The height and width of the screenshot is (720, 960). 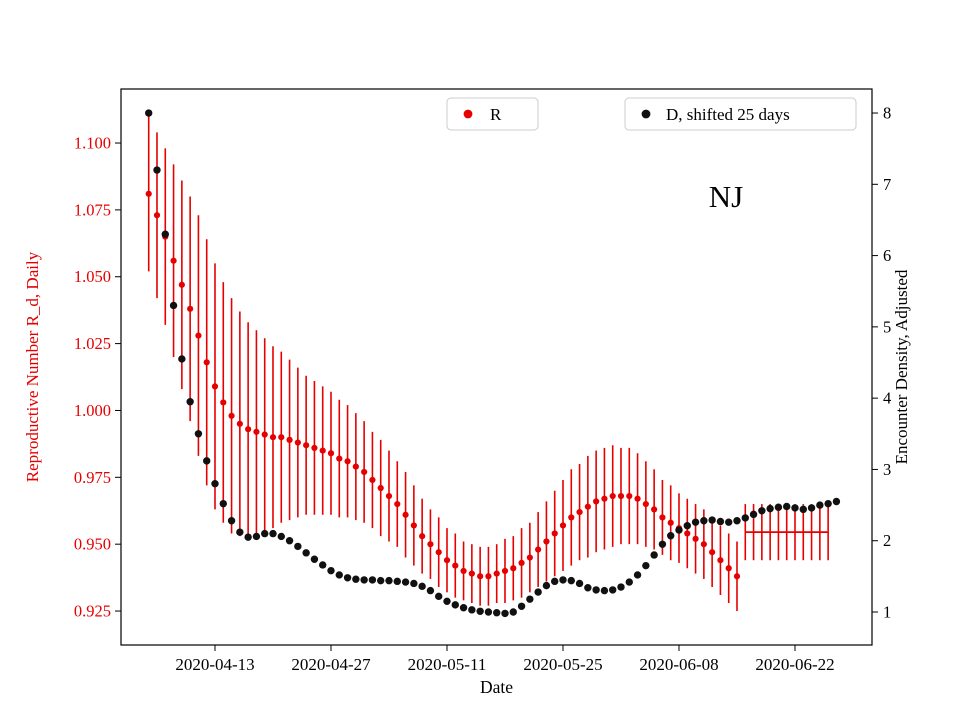 I want to click on y-right-tick-label: 5, so click(x=887, y=326).